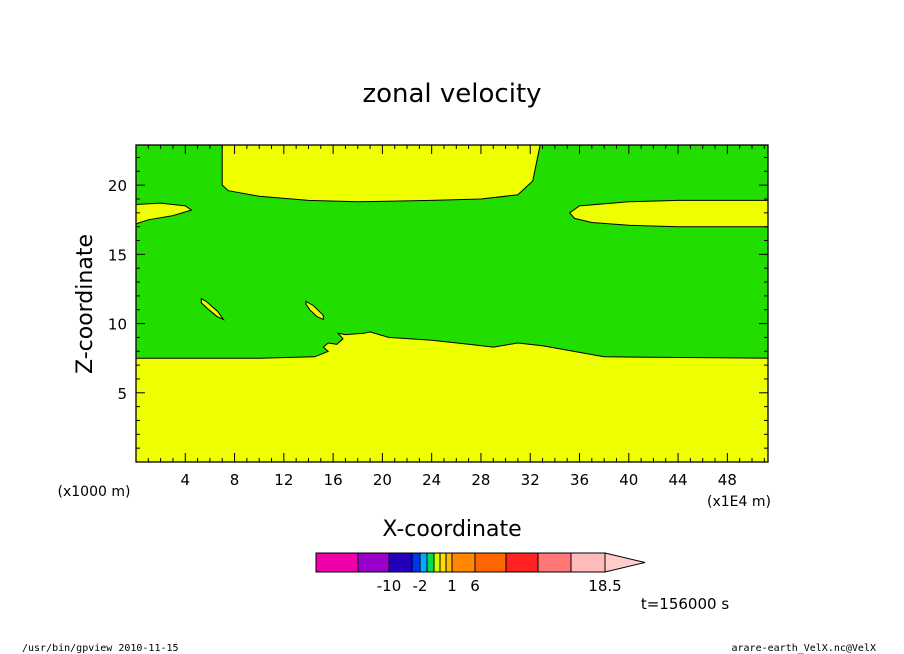 This screenshot has height=654, width=904. I want to click on y-axis-label: Z-coordinate, so click(85, 304).